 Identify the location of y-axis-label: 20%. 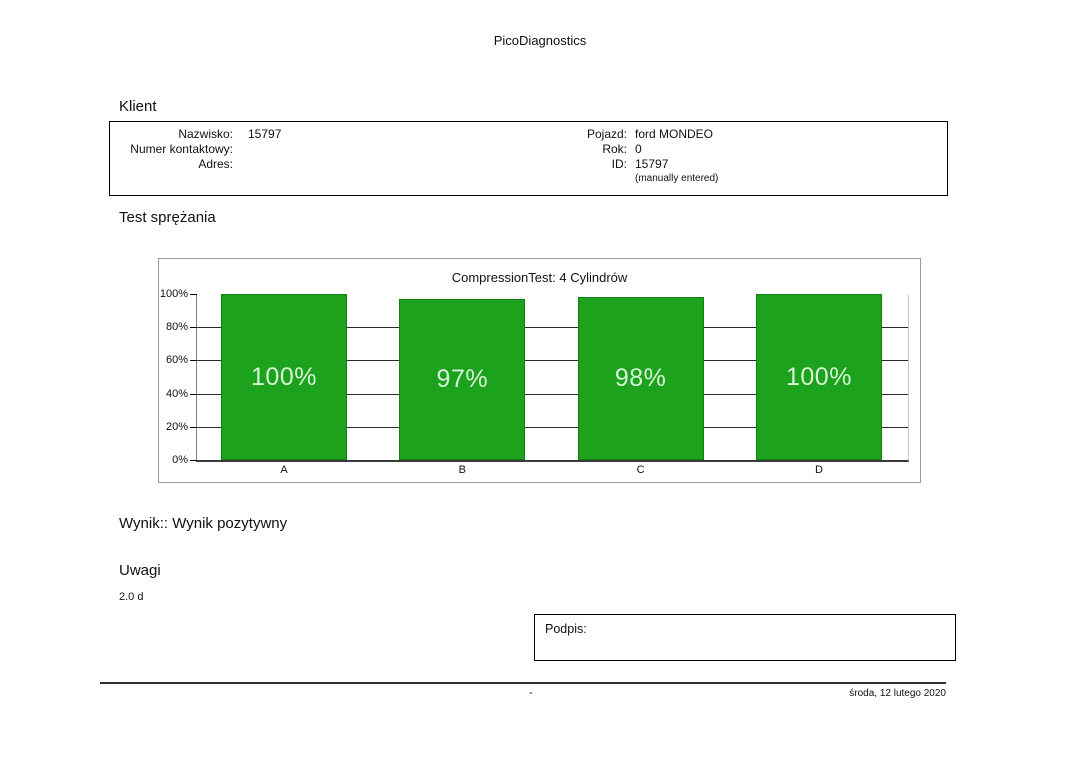
(176, 426).